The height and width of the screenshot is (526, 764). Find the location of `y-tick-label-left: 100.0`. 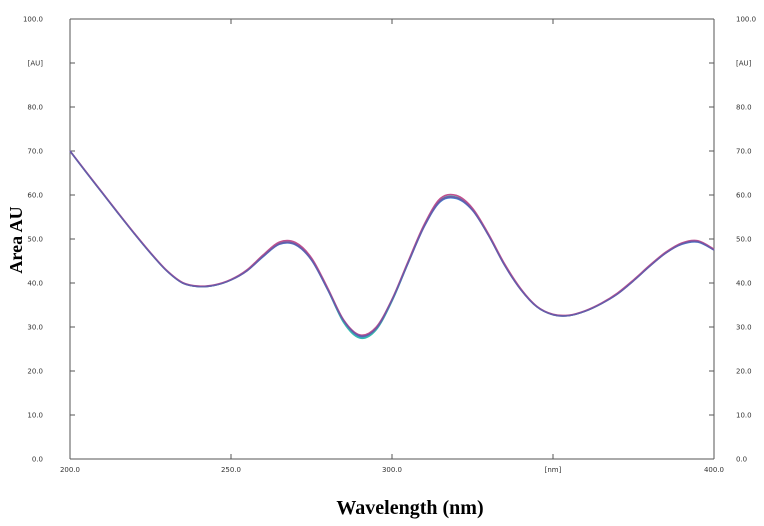

y-tick-label-left: 100.0 is located at coordinates (33, 20).